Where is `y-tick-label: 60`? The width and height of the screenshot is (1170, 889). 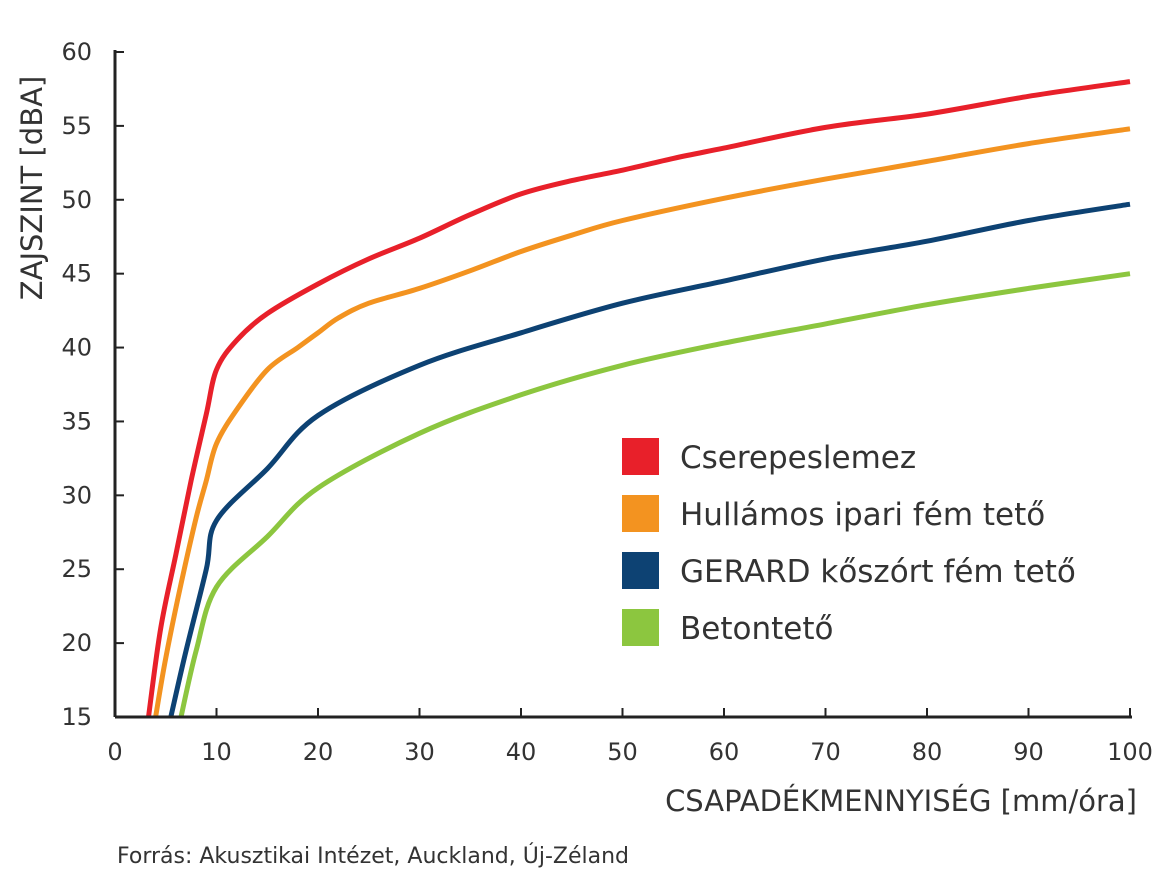 y-tick-label: 60 is located at coordinates (76, 52).